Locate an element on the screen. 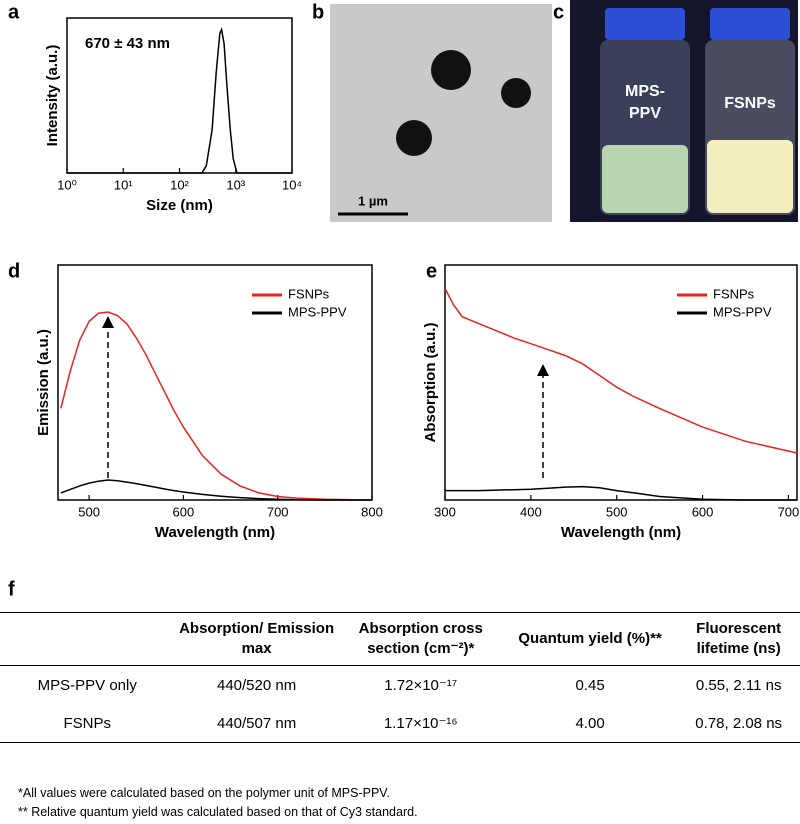 The width and height of the screenshot is (800, 824). x-tick-label: 10² is located at coordinates (179, 184).